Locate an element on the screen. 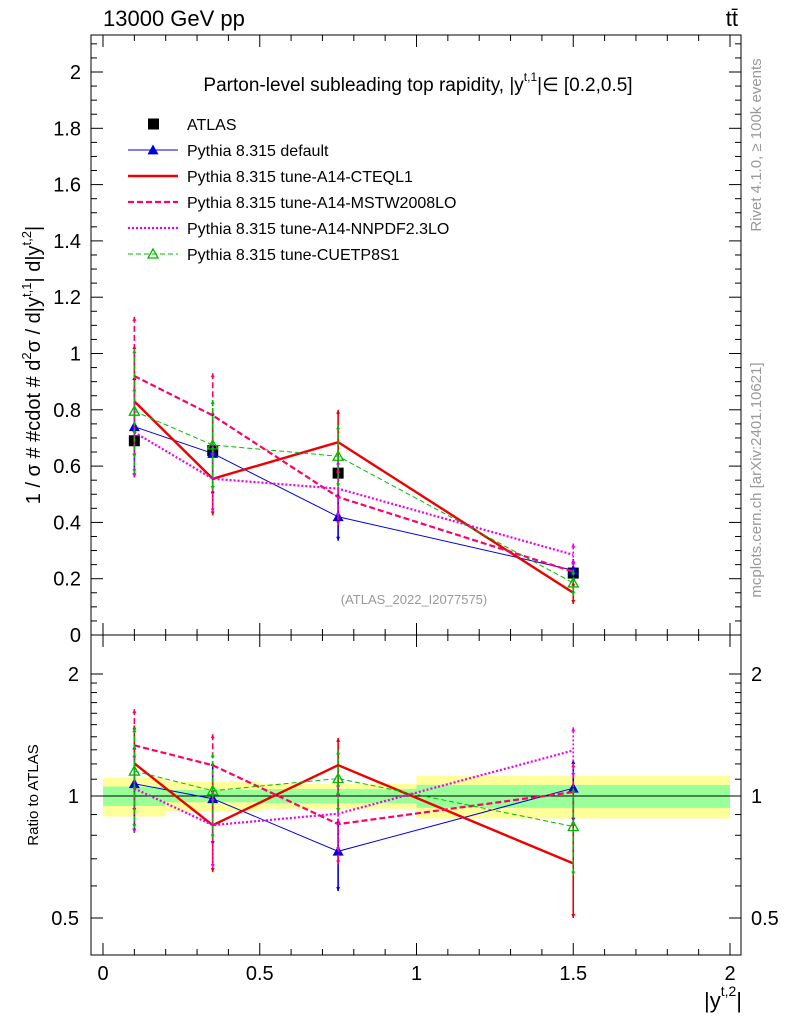 Image resolution: width=786 pixels, height=1029 pixels. x-tick-label-0: 0 is located at coordinates (102, 974).